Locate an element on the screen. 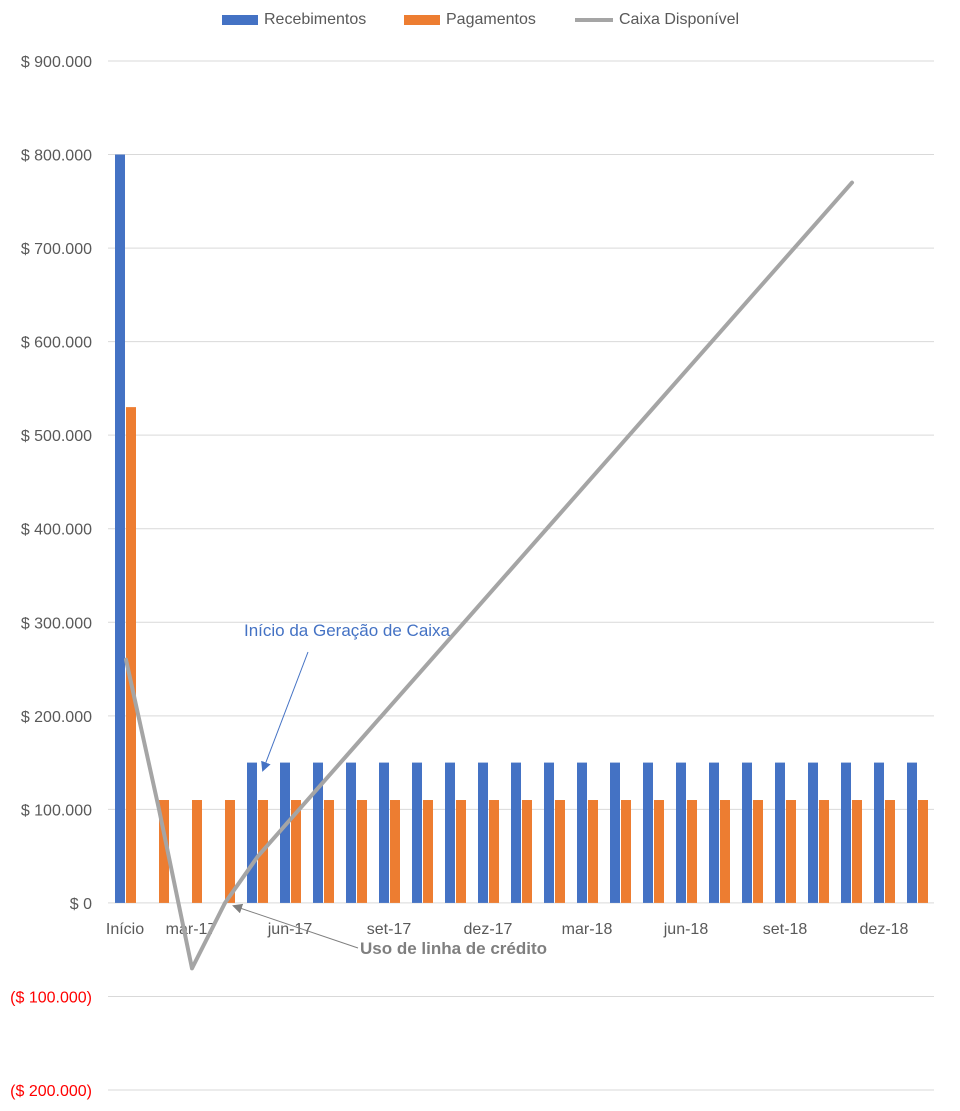  y-tick-label: $ 200.000 is located at coordinates (56, 717).